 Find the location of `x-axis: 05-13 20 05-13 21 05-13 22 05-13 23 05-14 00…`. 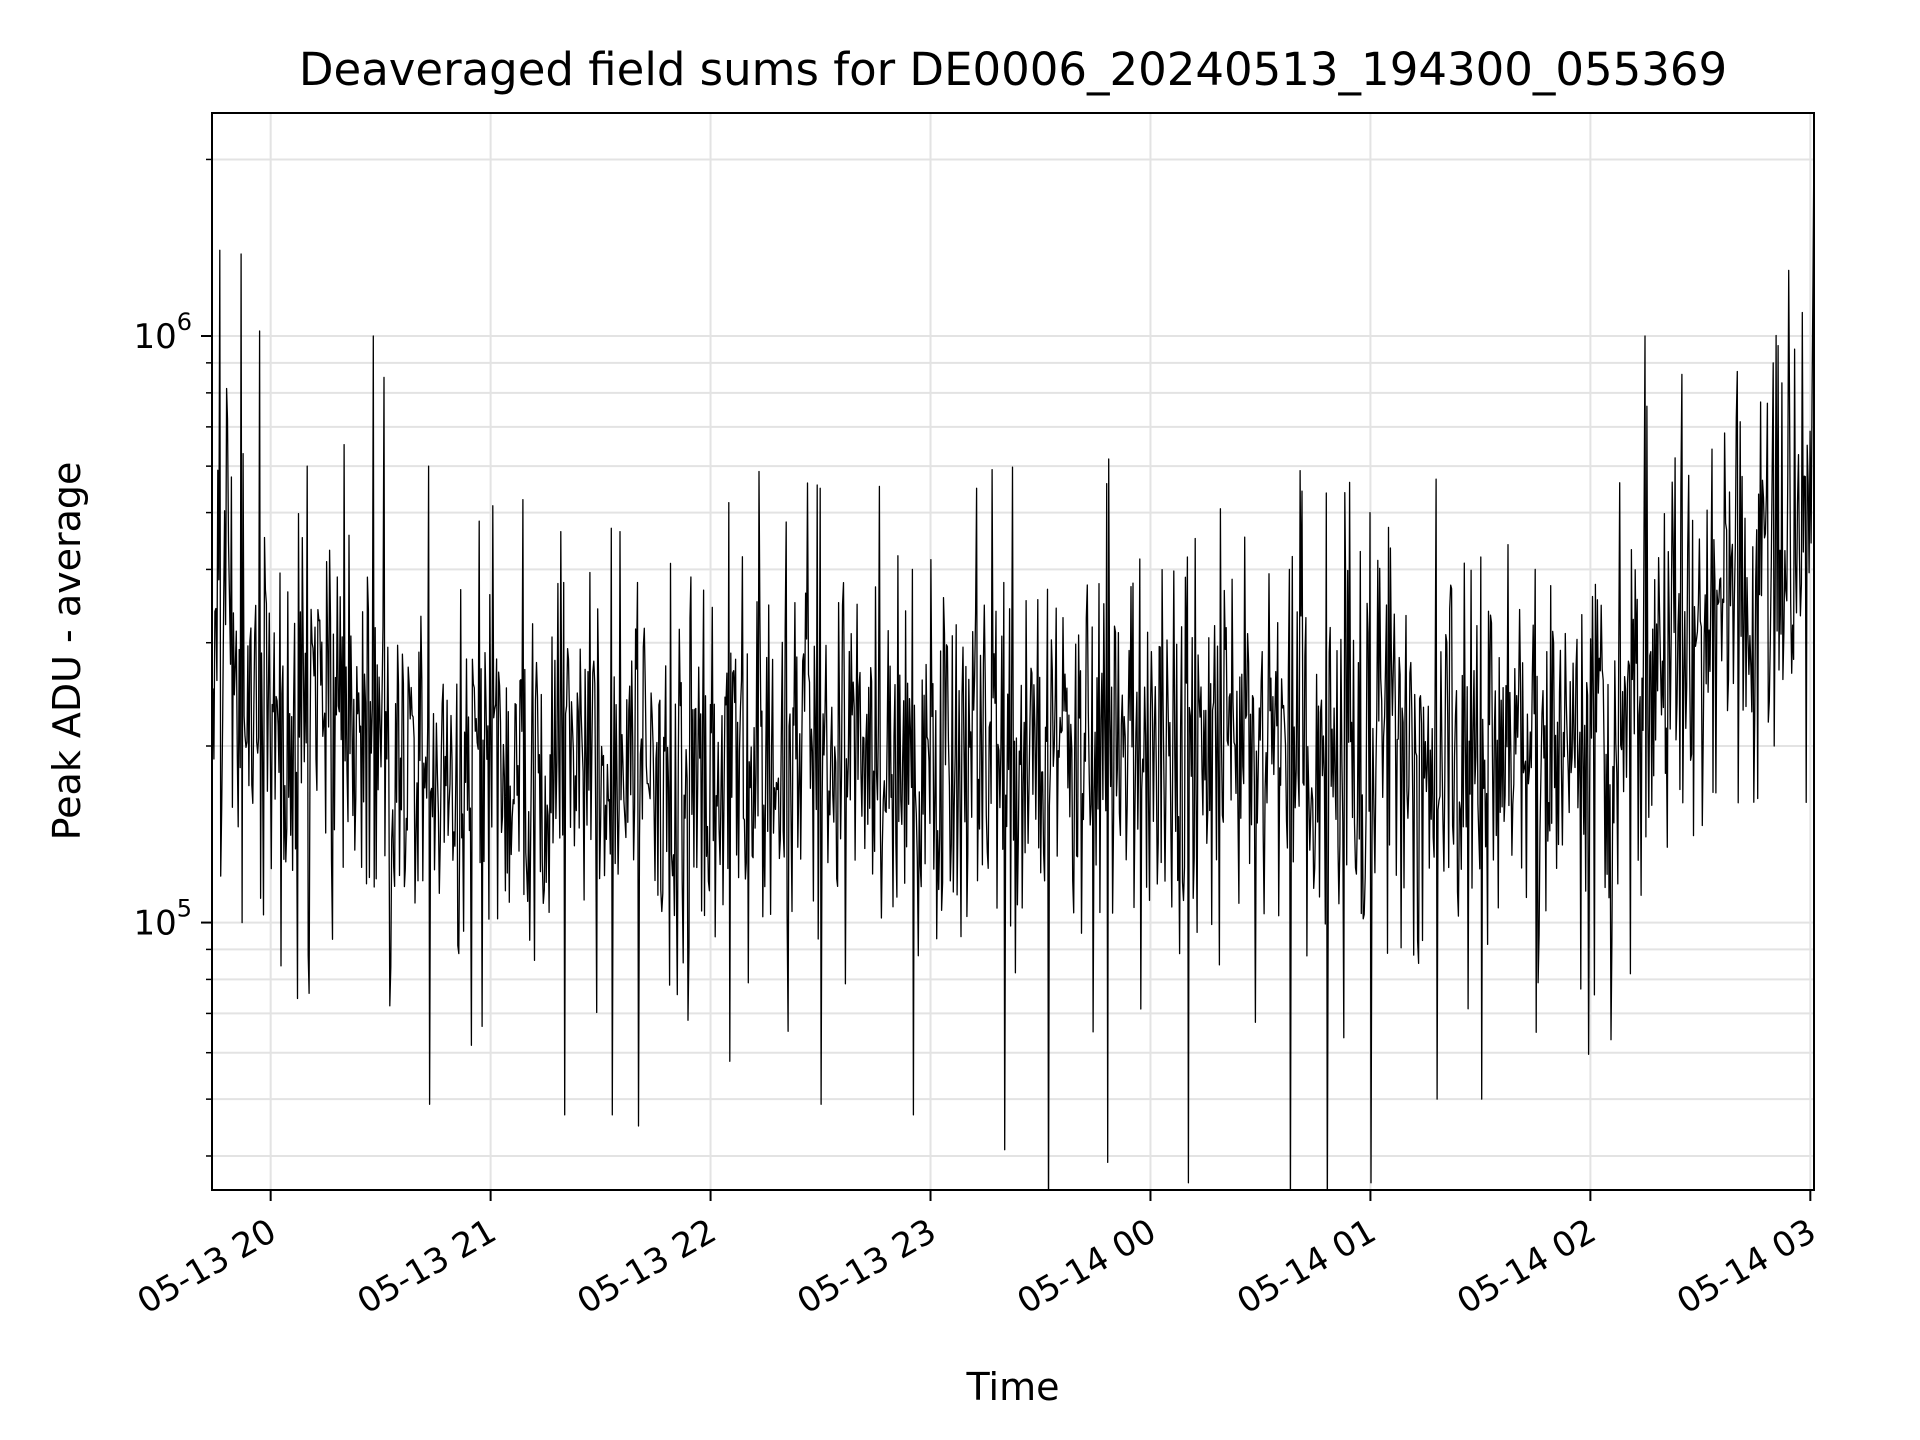

x-axis: 05-13 20 05-13 21 05-13 22 05-13 23 05-14 00… is located at coordinates (977, 1256).